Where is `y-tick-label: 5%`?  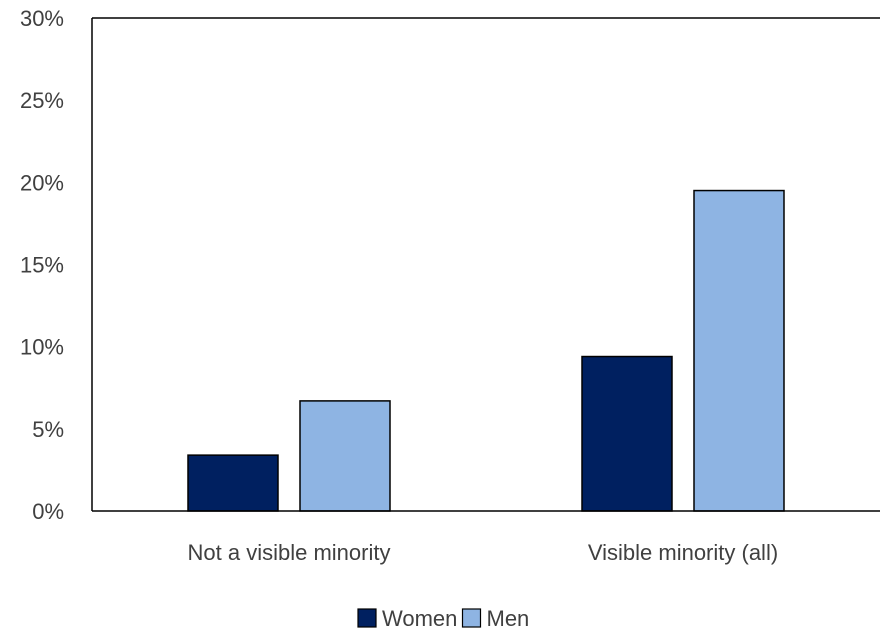
y-tick-label: 5% is located at coordinates (48, 429).